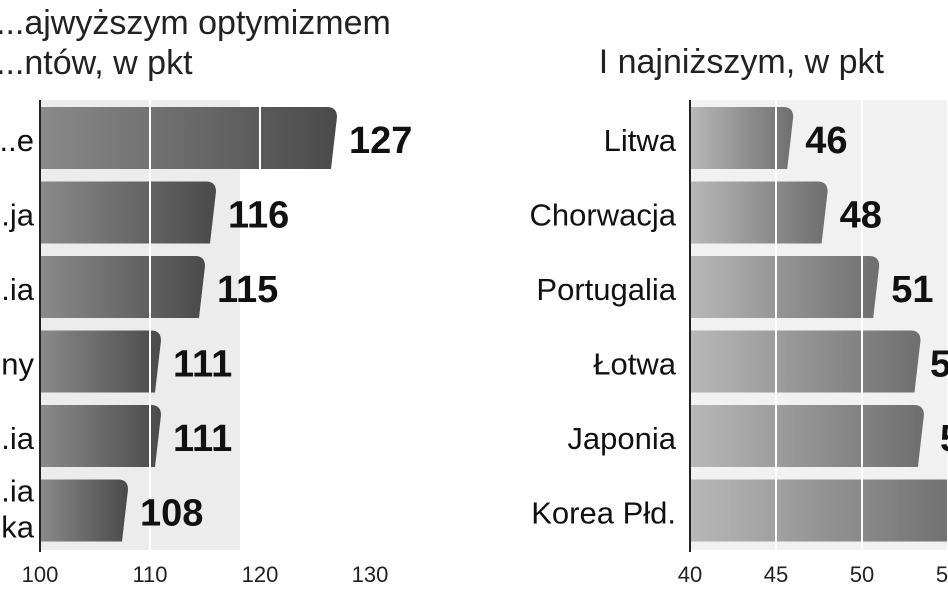  Describe the element at coordinates (742, 62) in the screenshot. I see `right-chart-title: I najniższym, w pkt` at that location.